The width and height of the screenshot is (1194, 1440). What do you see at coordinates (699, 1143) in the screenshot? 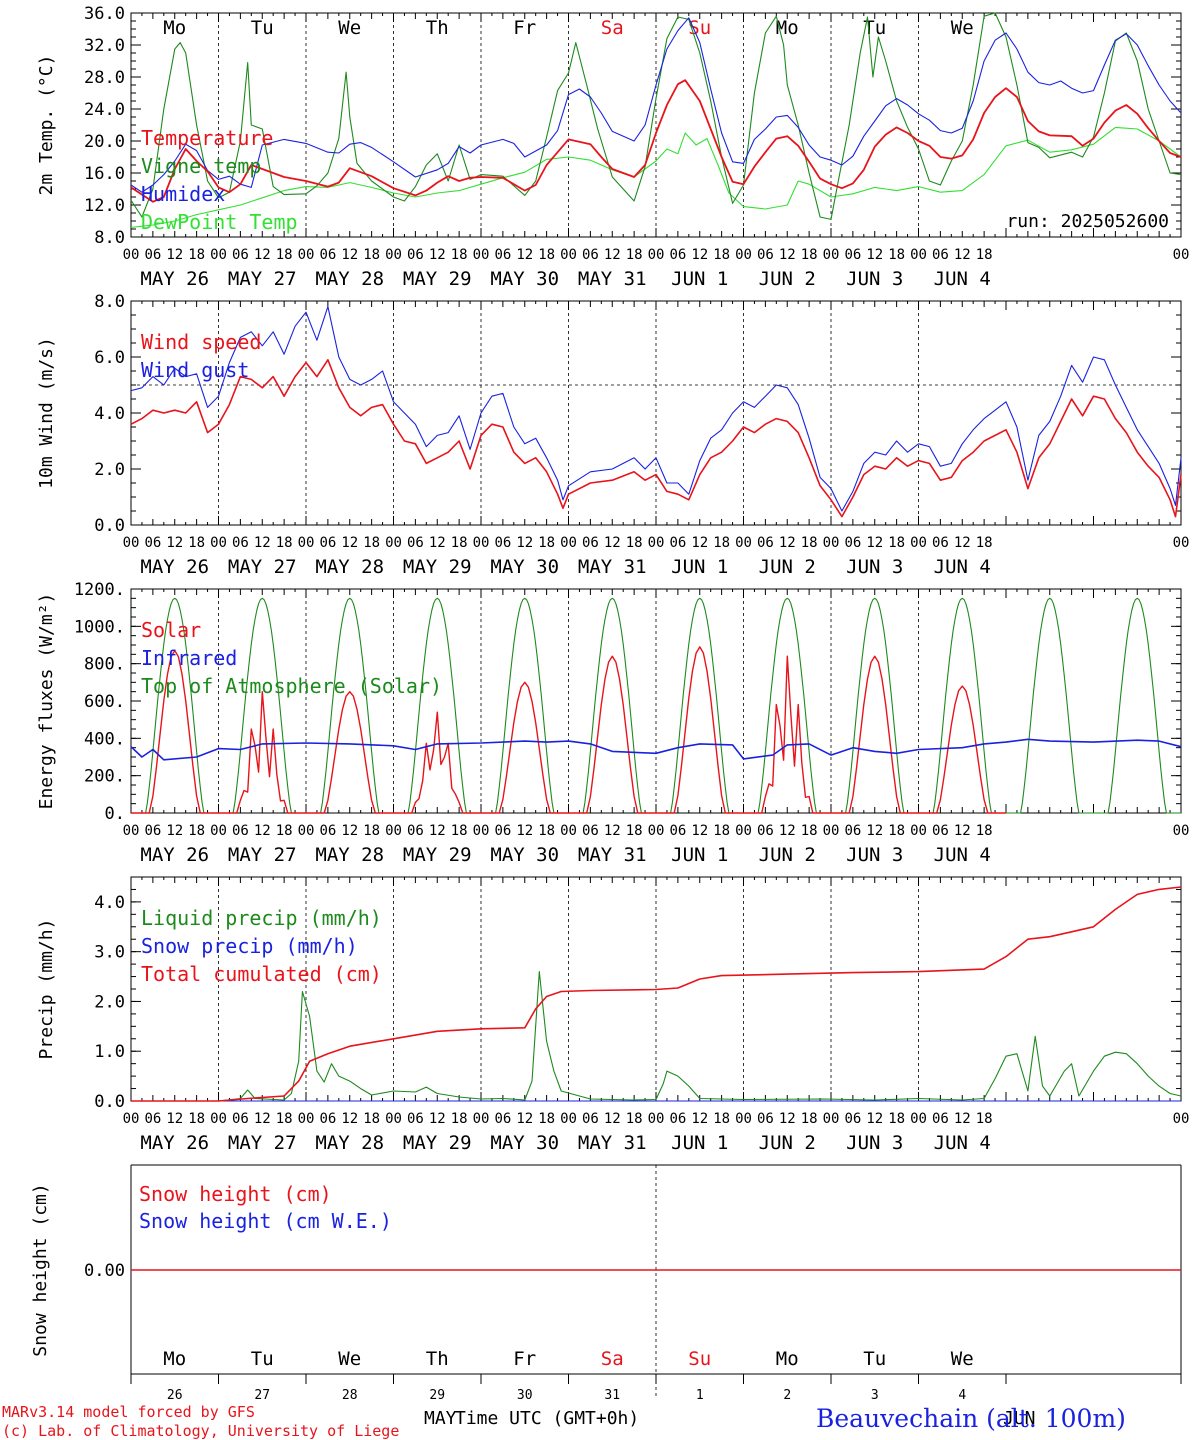
I see `precip-panel-date-label: JUN 1` at bounding box center [699, 1143].